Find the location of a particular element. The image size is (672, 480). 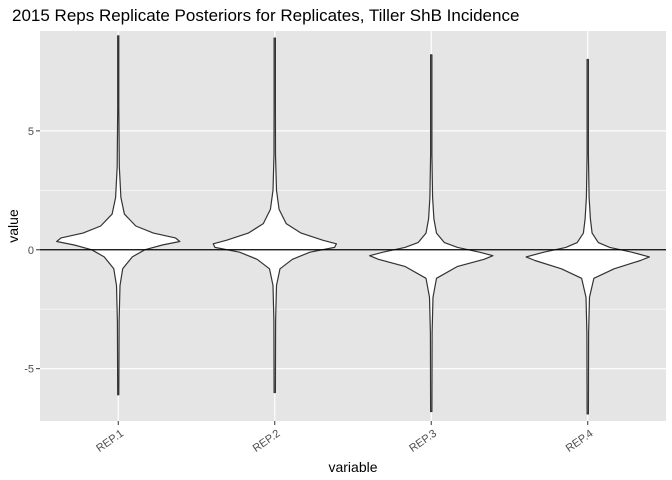

x-axis-ticks: REP.1 REP.2 REP.3 REP.4 is located at coordinates (344, 438).